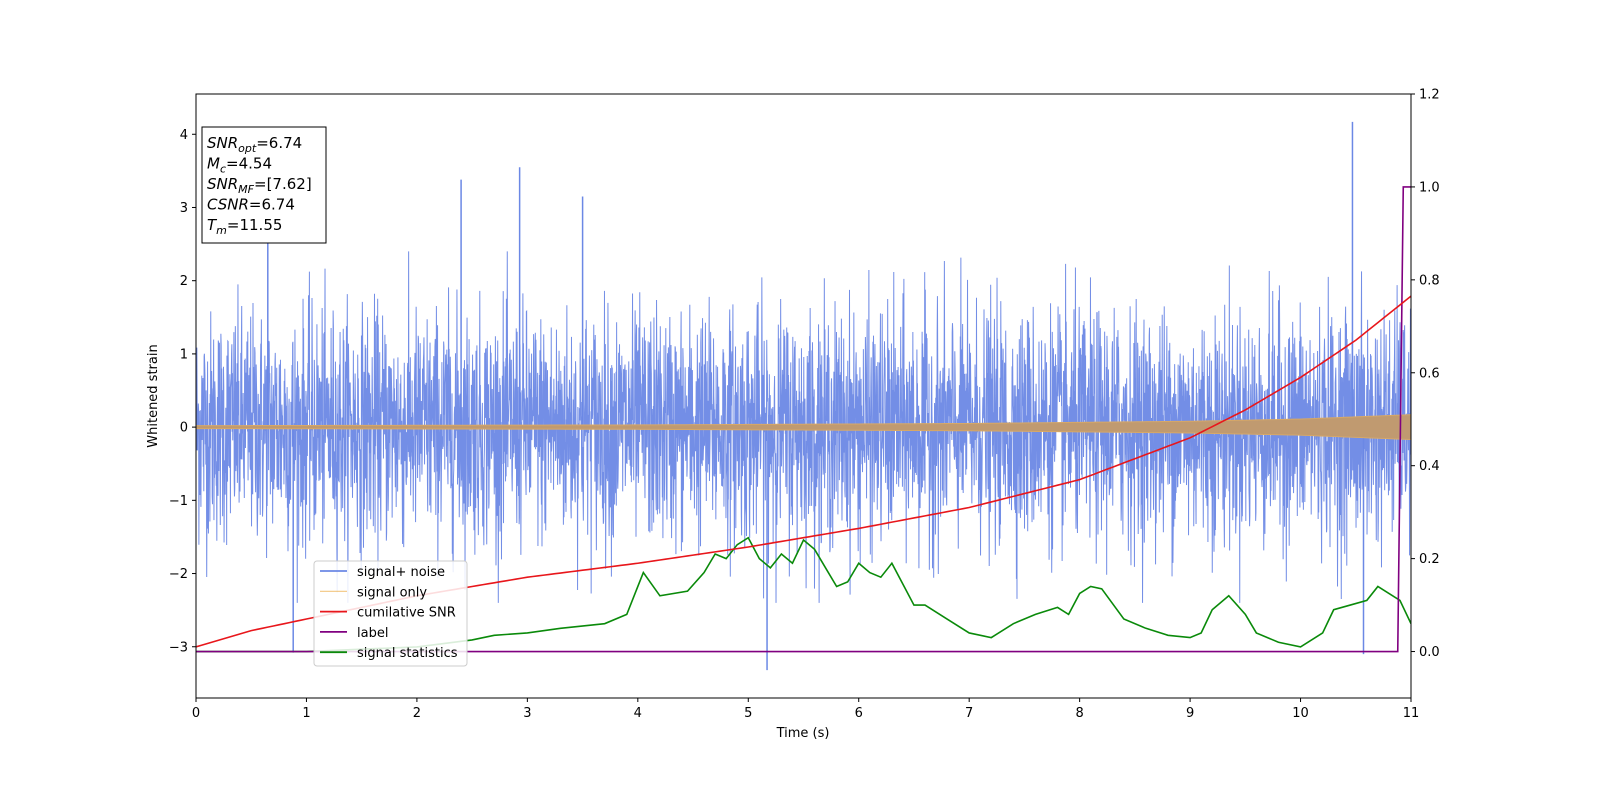 The width and height of the screenshot is (1600, 800). I want to click on series-signal-statistics, so click(803, 594).